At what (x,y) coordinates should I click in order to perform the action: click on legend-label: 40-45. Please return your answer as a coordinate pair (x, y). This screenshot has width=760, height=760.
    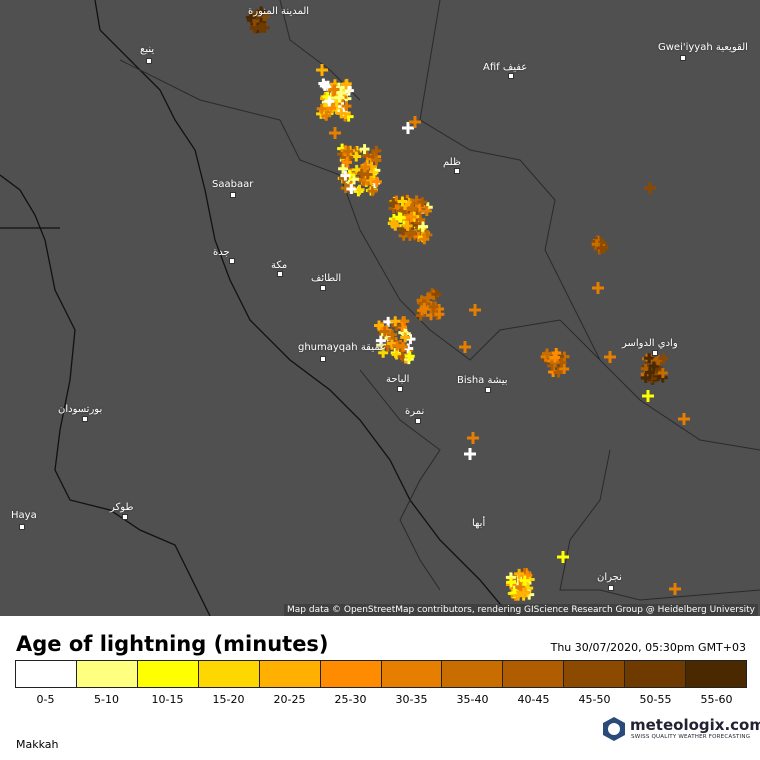
    Looking at the image, I should click on (533, 699).